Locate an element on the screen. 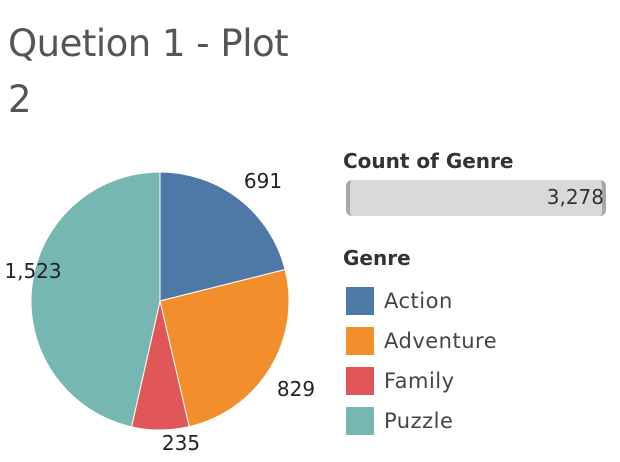 Image resolution: width=620 pixels, height=462 pixels. legend-label: Family is located at coordinates (419, 381).